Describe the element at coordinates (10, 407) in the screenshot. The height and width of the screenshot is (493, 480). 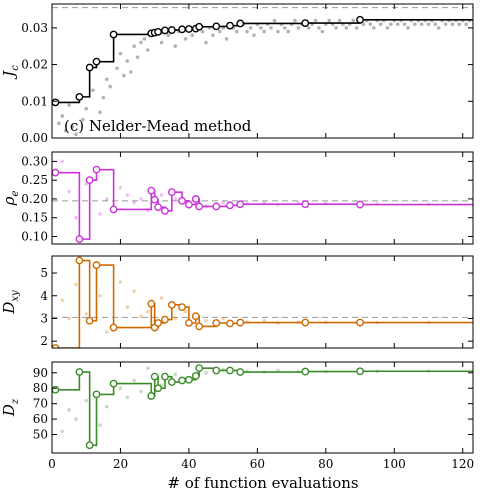
I see `y-axis-label: Dz` at that location.